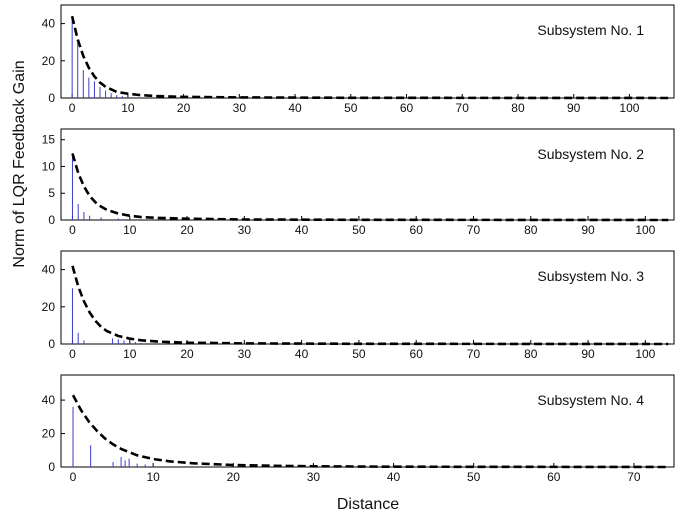 Image resolution: width=695 pixels, height=516 pixels. What do you see at coordinates (590, 276) in the screenshot?
I see `panel-title: Subsystem No. 3` at bounding box center [590, 276].